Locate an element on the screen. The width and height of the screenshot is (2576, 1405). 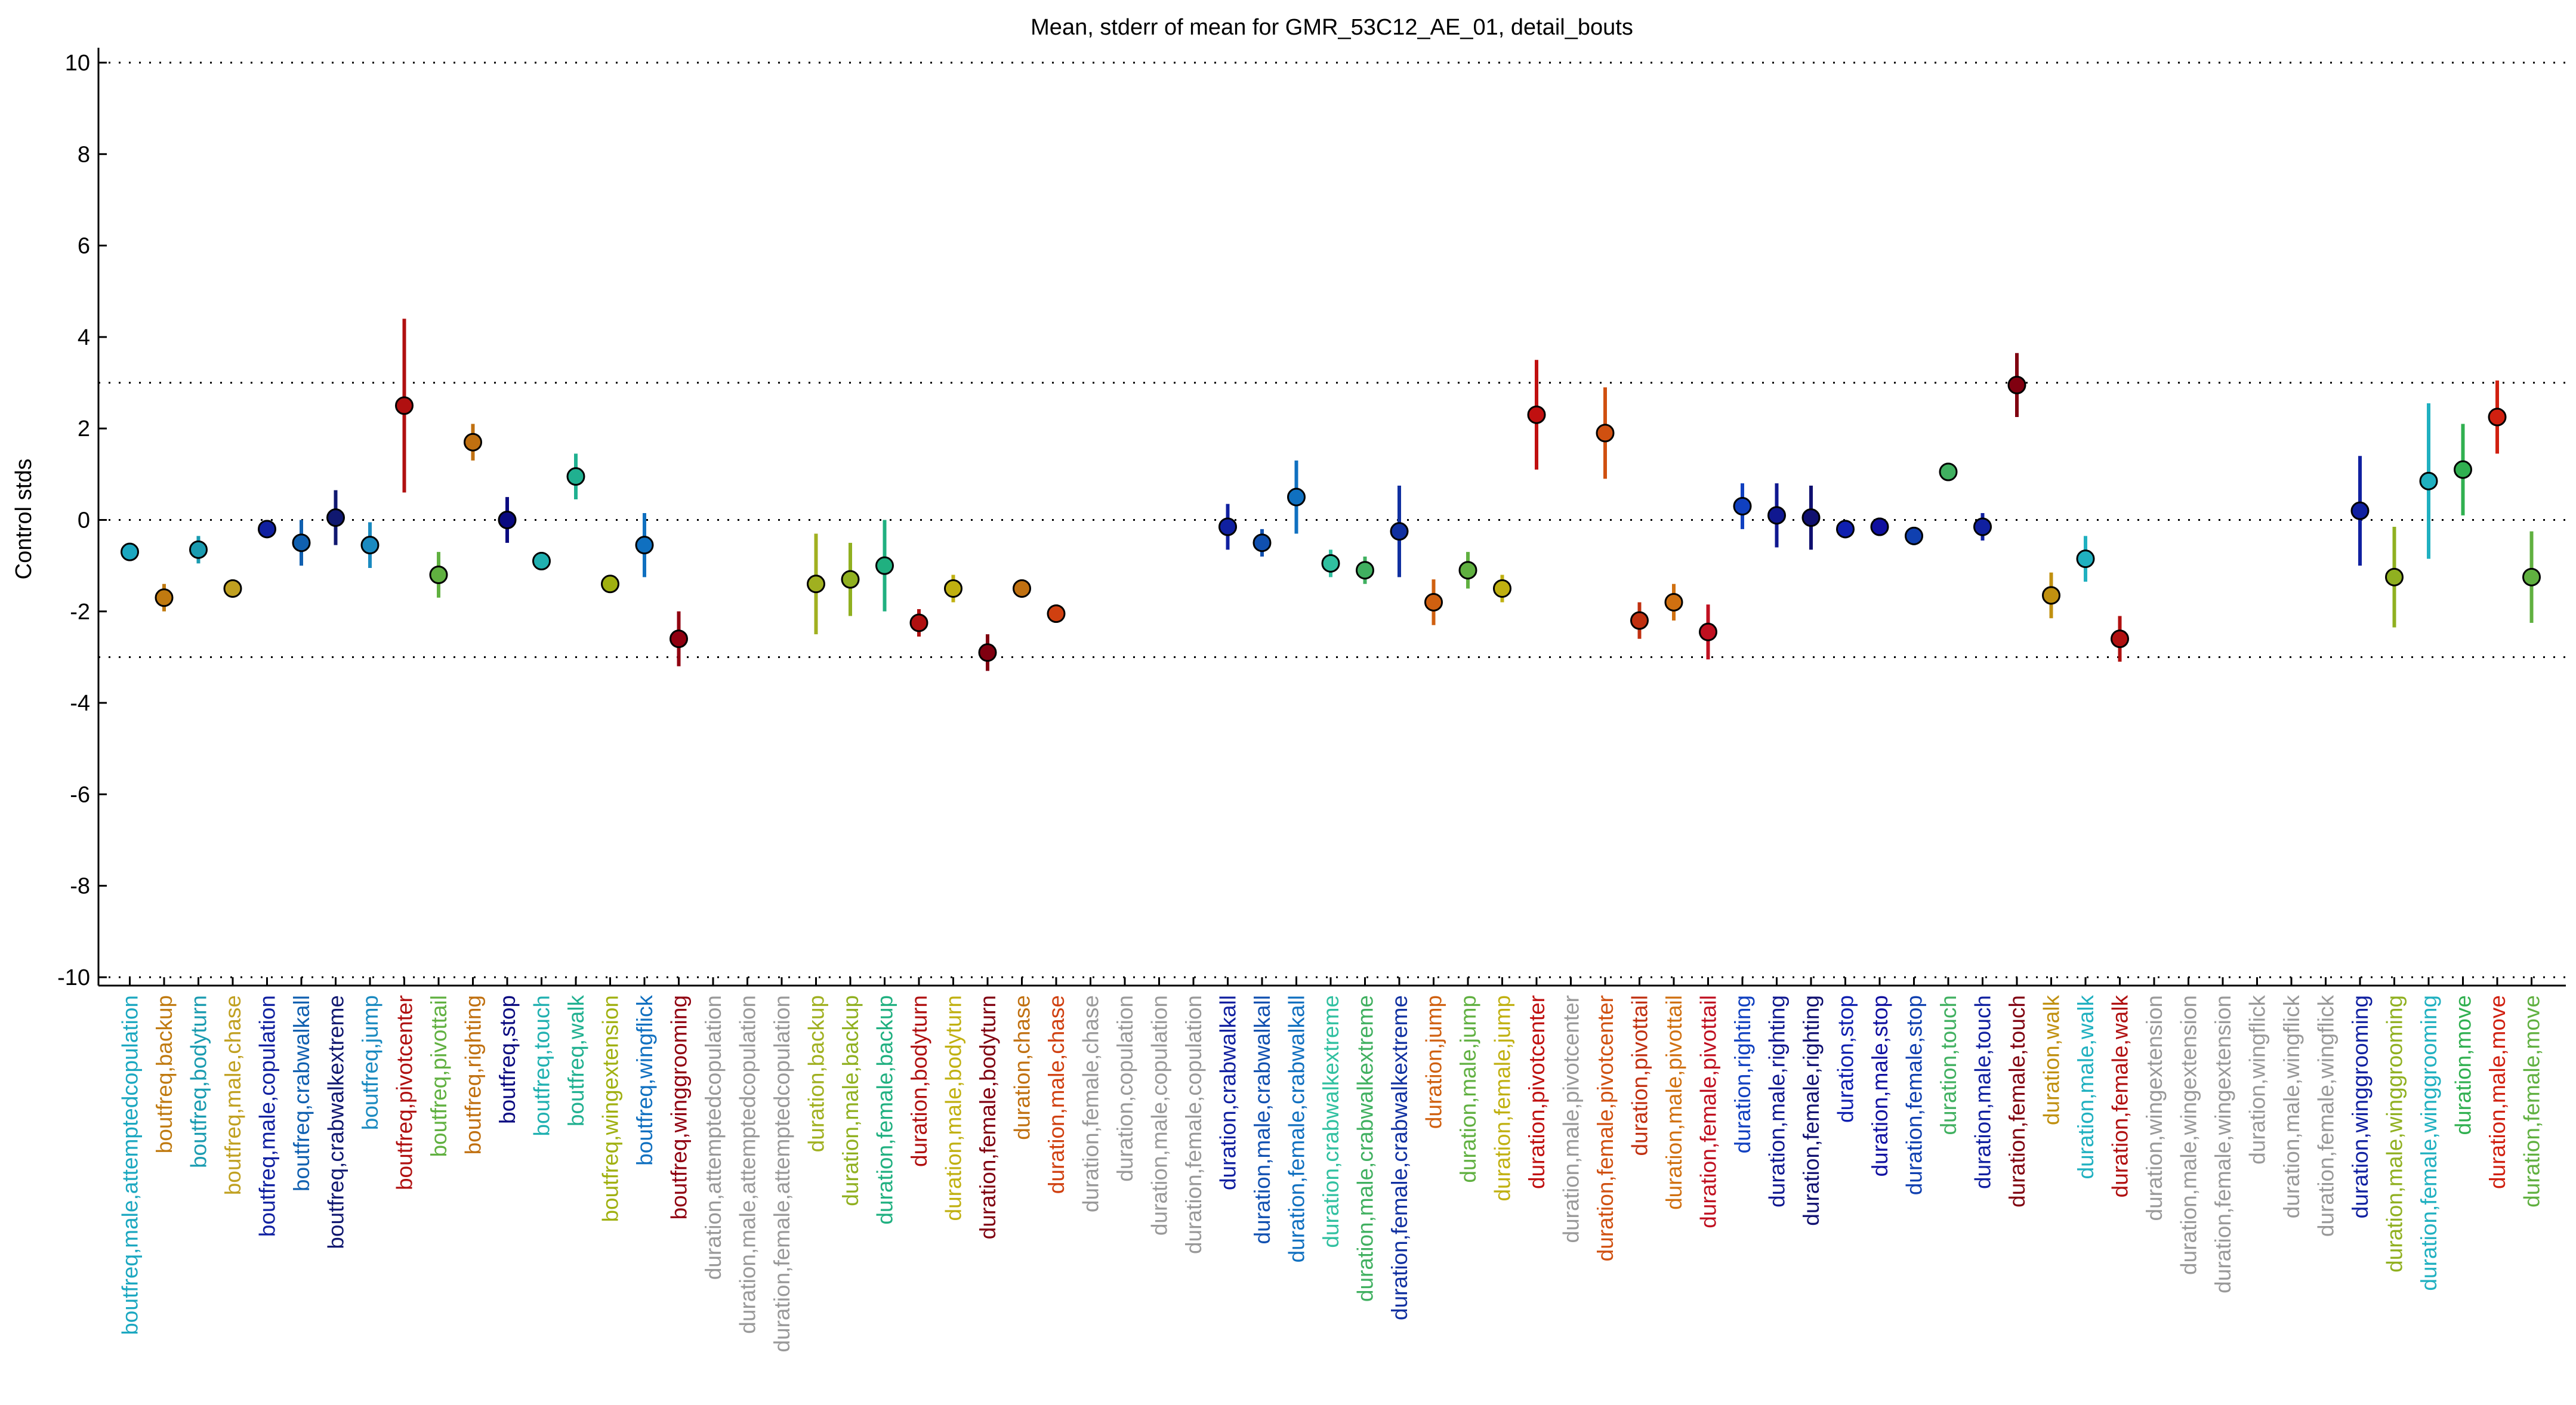
x-tick-label: duration,walk is located at coordinates (2052, 1060).